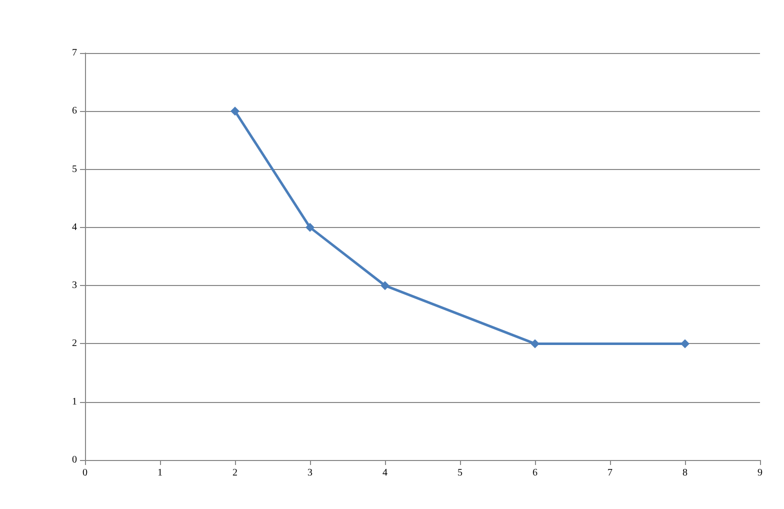 This screenshot has width=784, height=509. I want to click on x-tick-label: 6, so click(535, 473).